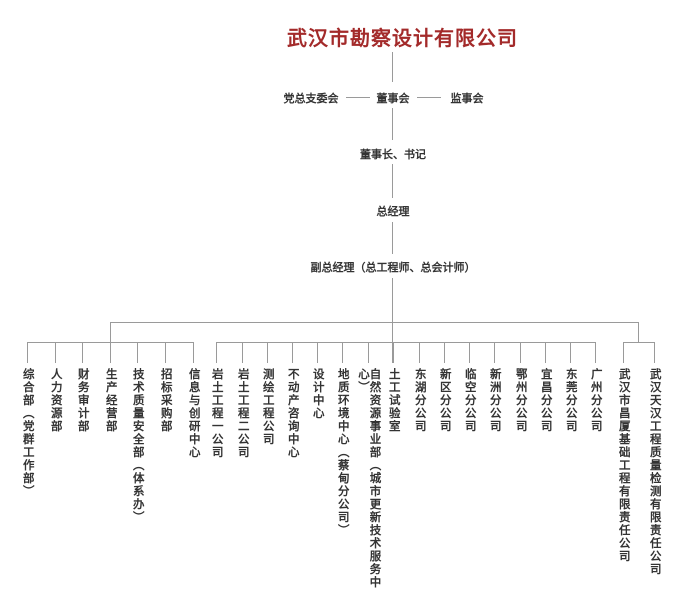 This screenshot has width=692, height=591. I want to click on unit-label: 新区分公司, so click(445, 400).